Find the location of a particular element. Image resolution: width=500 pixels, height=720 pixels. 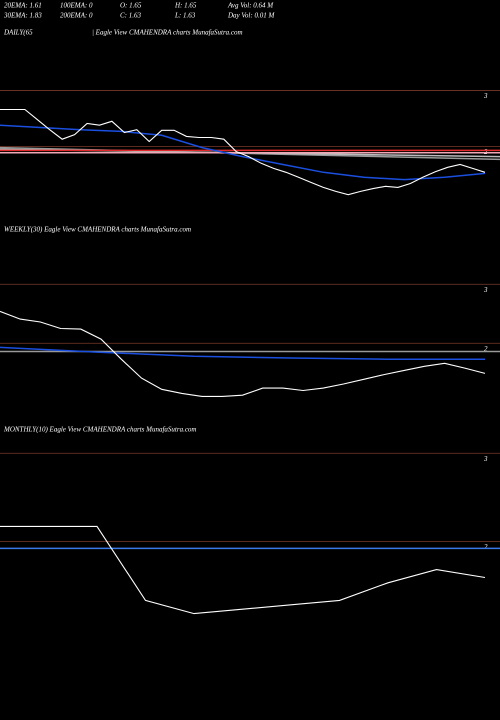

header-stat: C: 1.63 is located at coordinates (131, 16).